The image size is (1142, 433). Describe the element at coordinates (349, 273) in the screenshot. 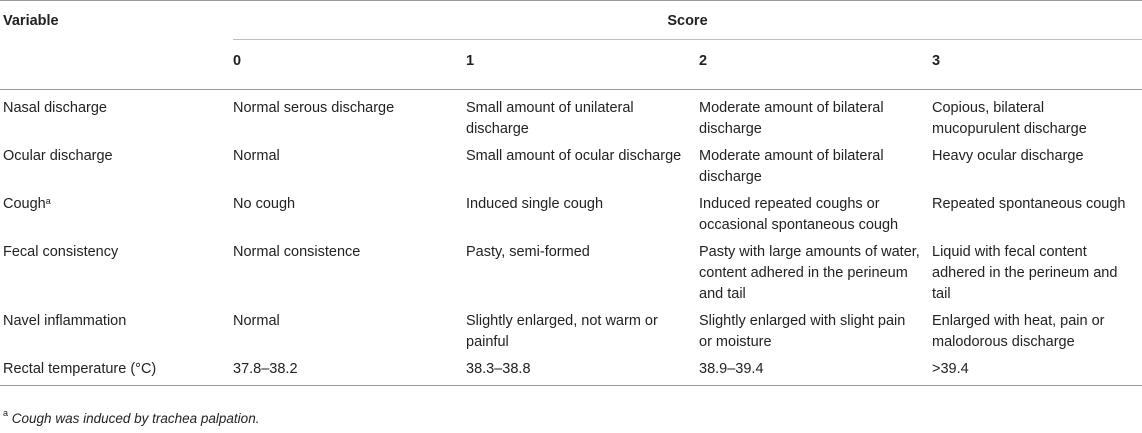

I see `score-cell: Normal consistence` at that location.